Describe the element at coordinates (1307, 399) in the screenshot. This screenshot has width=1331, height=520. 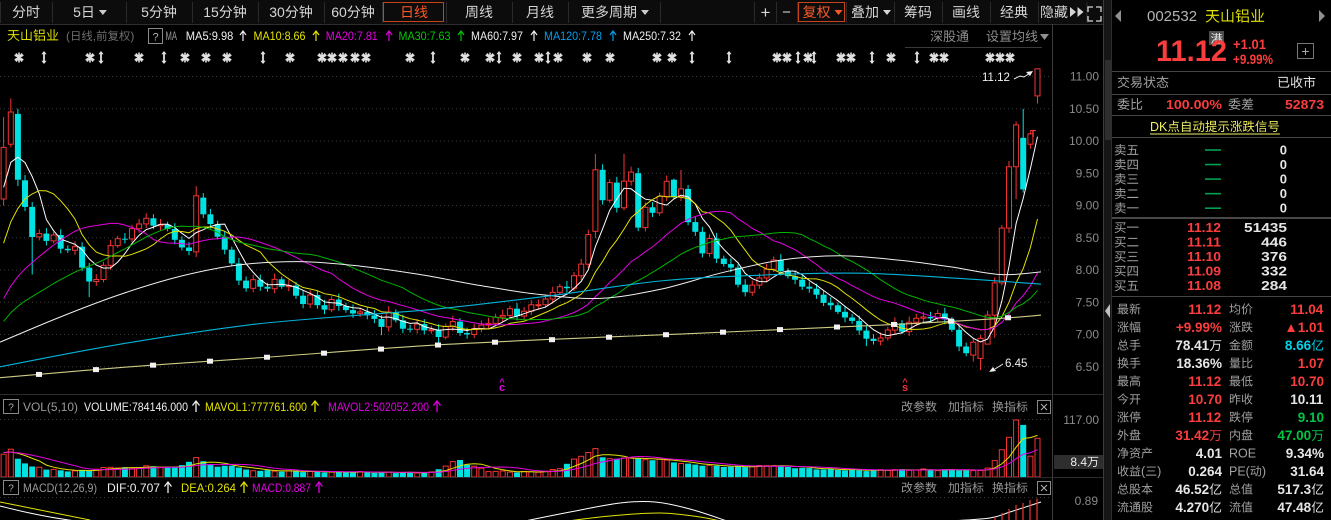
I see `svg-text: 10.11` at that location.